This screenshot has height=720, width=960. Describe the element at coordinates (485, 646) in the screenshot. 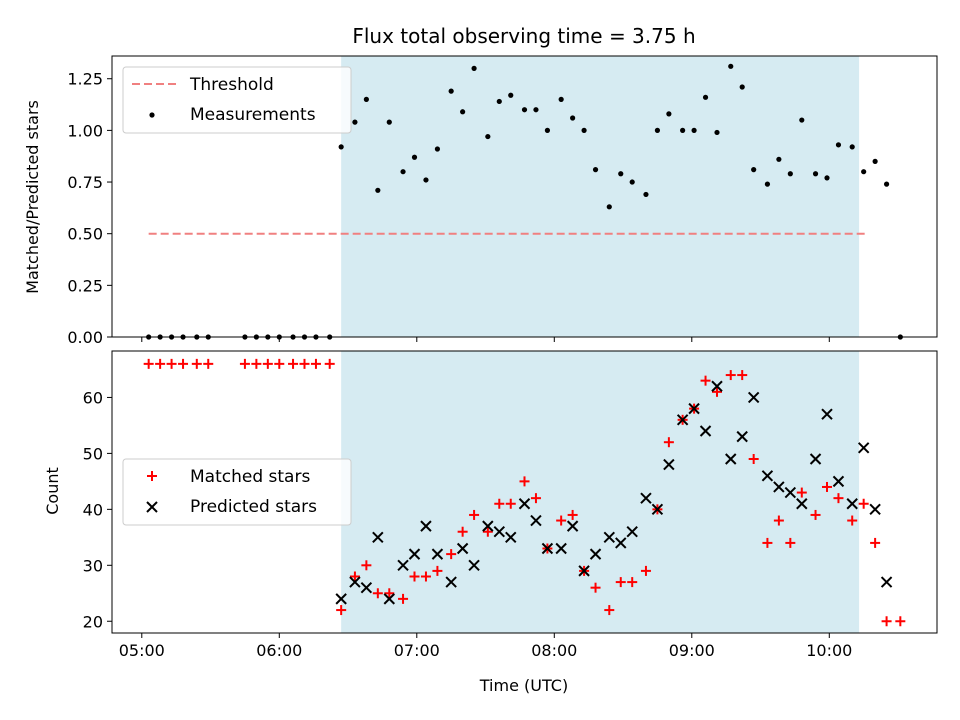

I see `count-x-axis: 05:00 06:00 07:00 08:00 09:00 10:00` at that location.